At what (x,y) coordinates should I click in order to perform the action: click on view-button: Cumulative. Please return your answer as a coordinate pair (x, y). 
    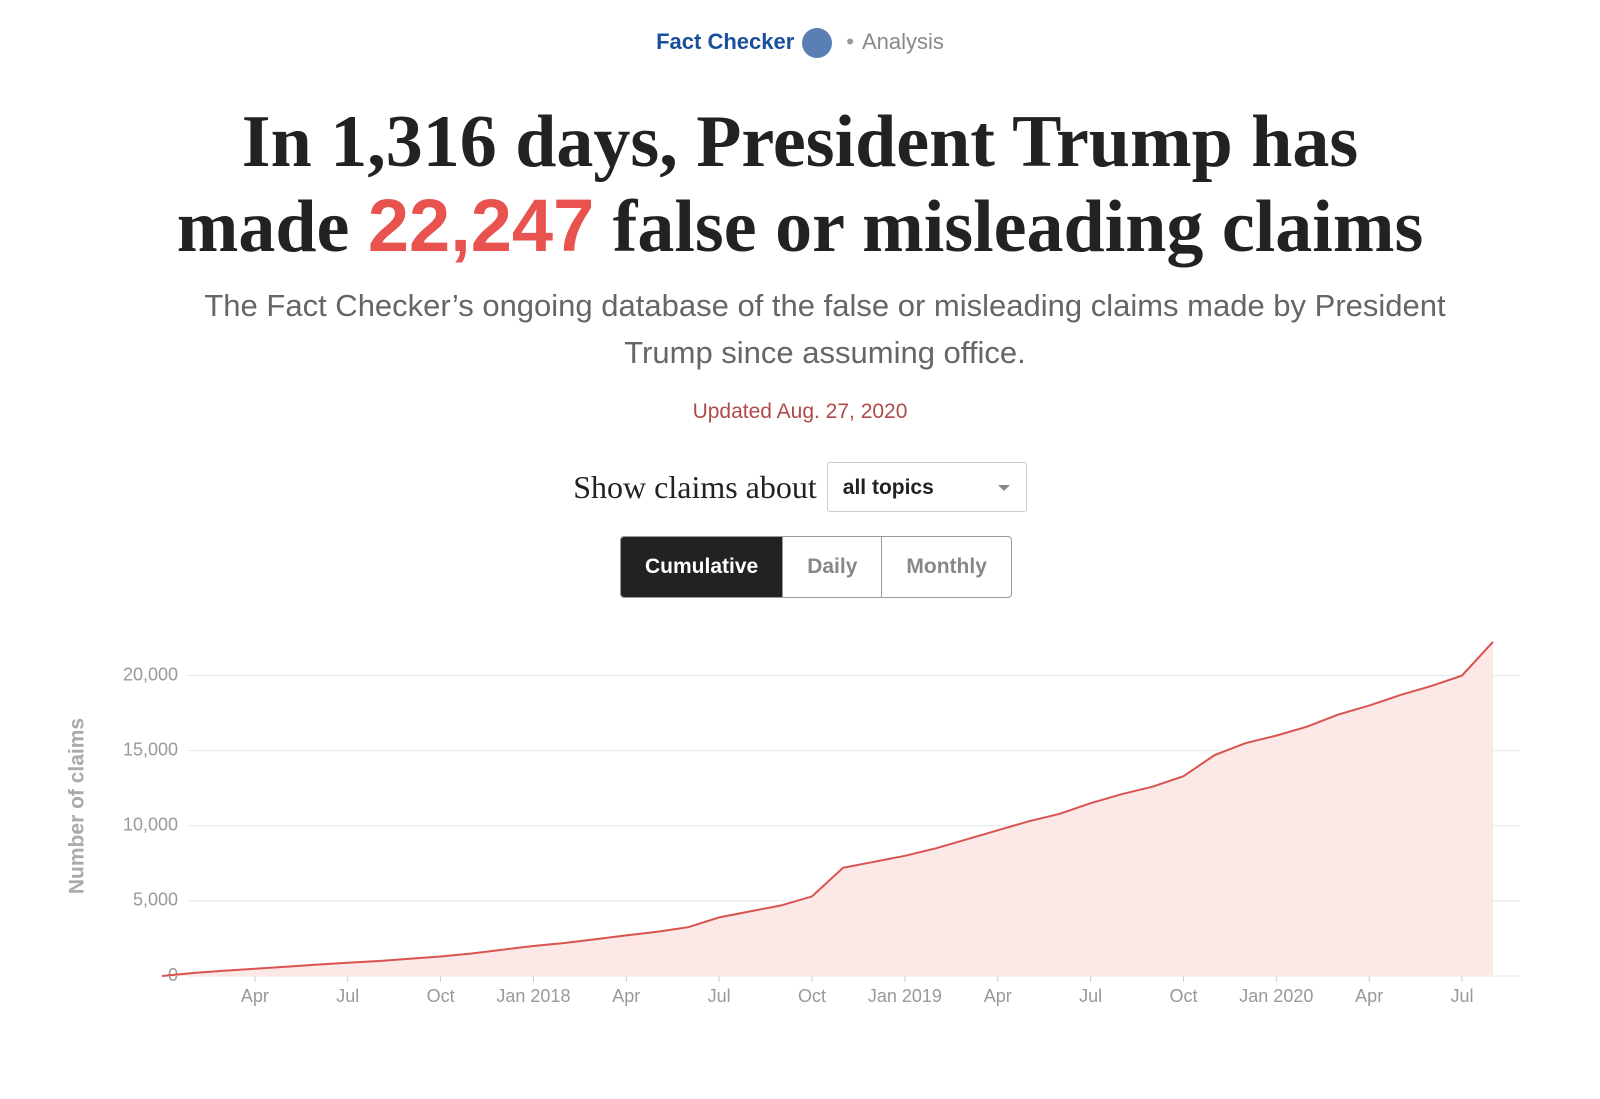
    Looking at the image, I should click on (702, 567).